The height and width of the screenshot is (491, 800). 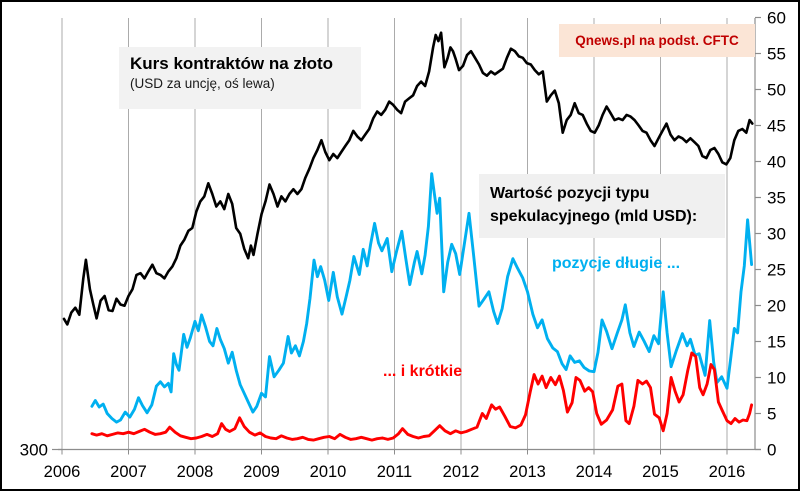 What do you see at coordinates (776, 234) in the screenshot?
I see `right-tick-label: 30` at bounding box center [776, 234].